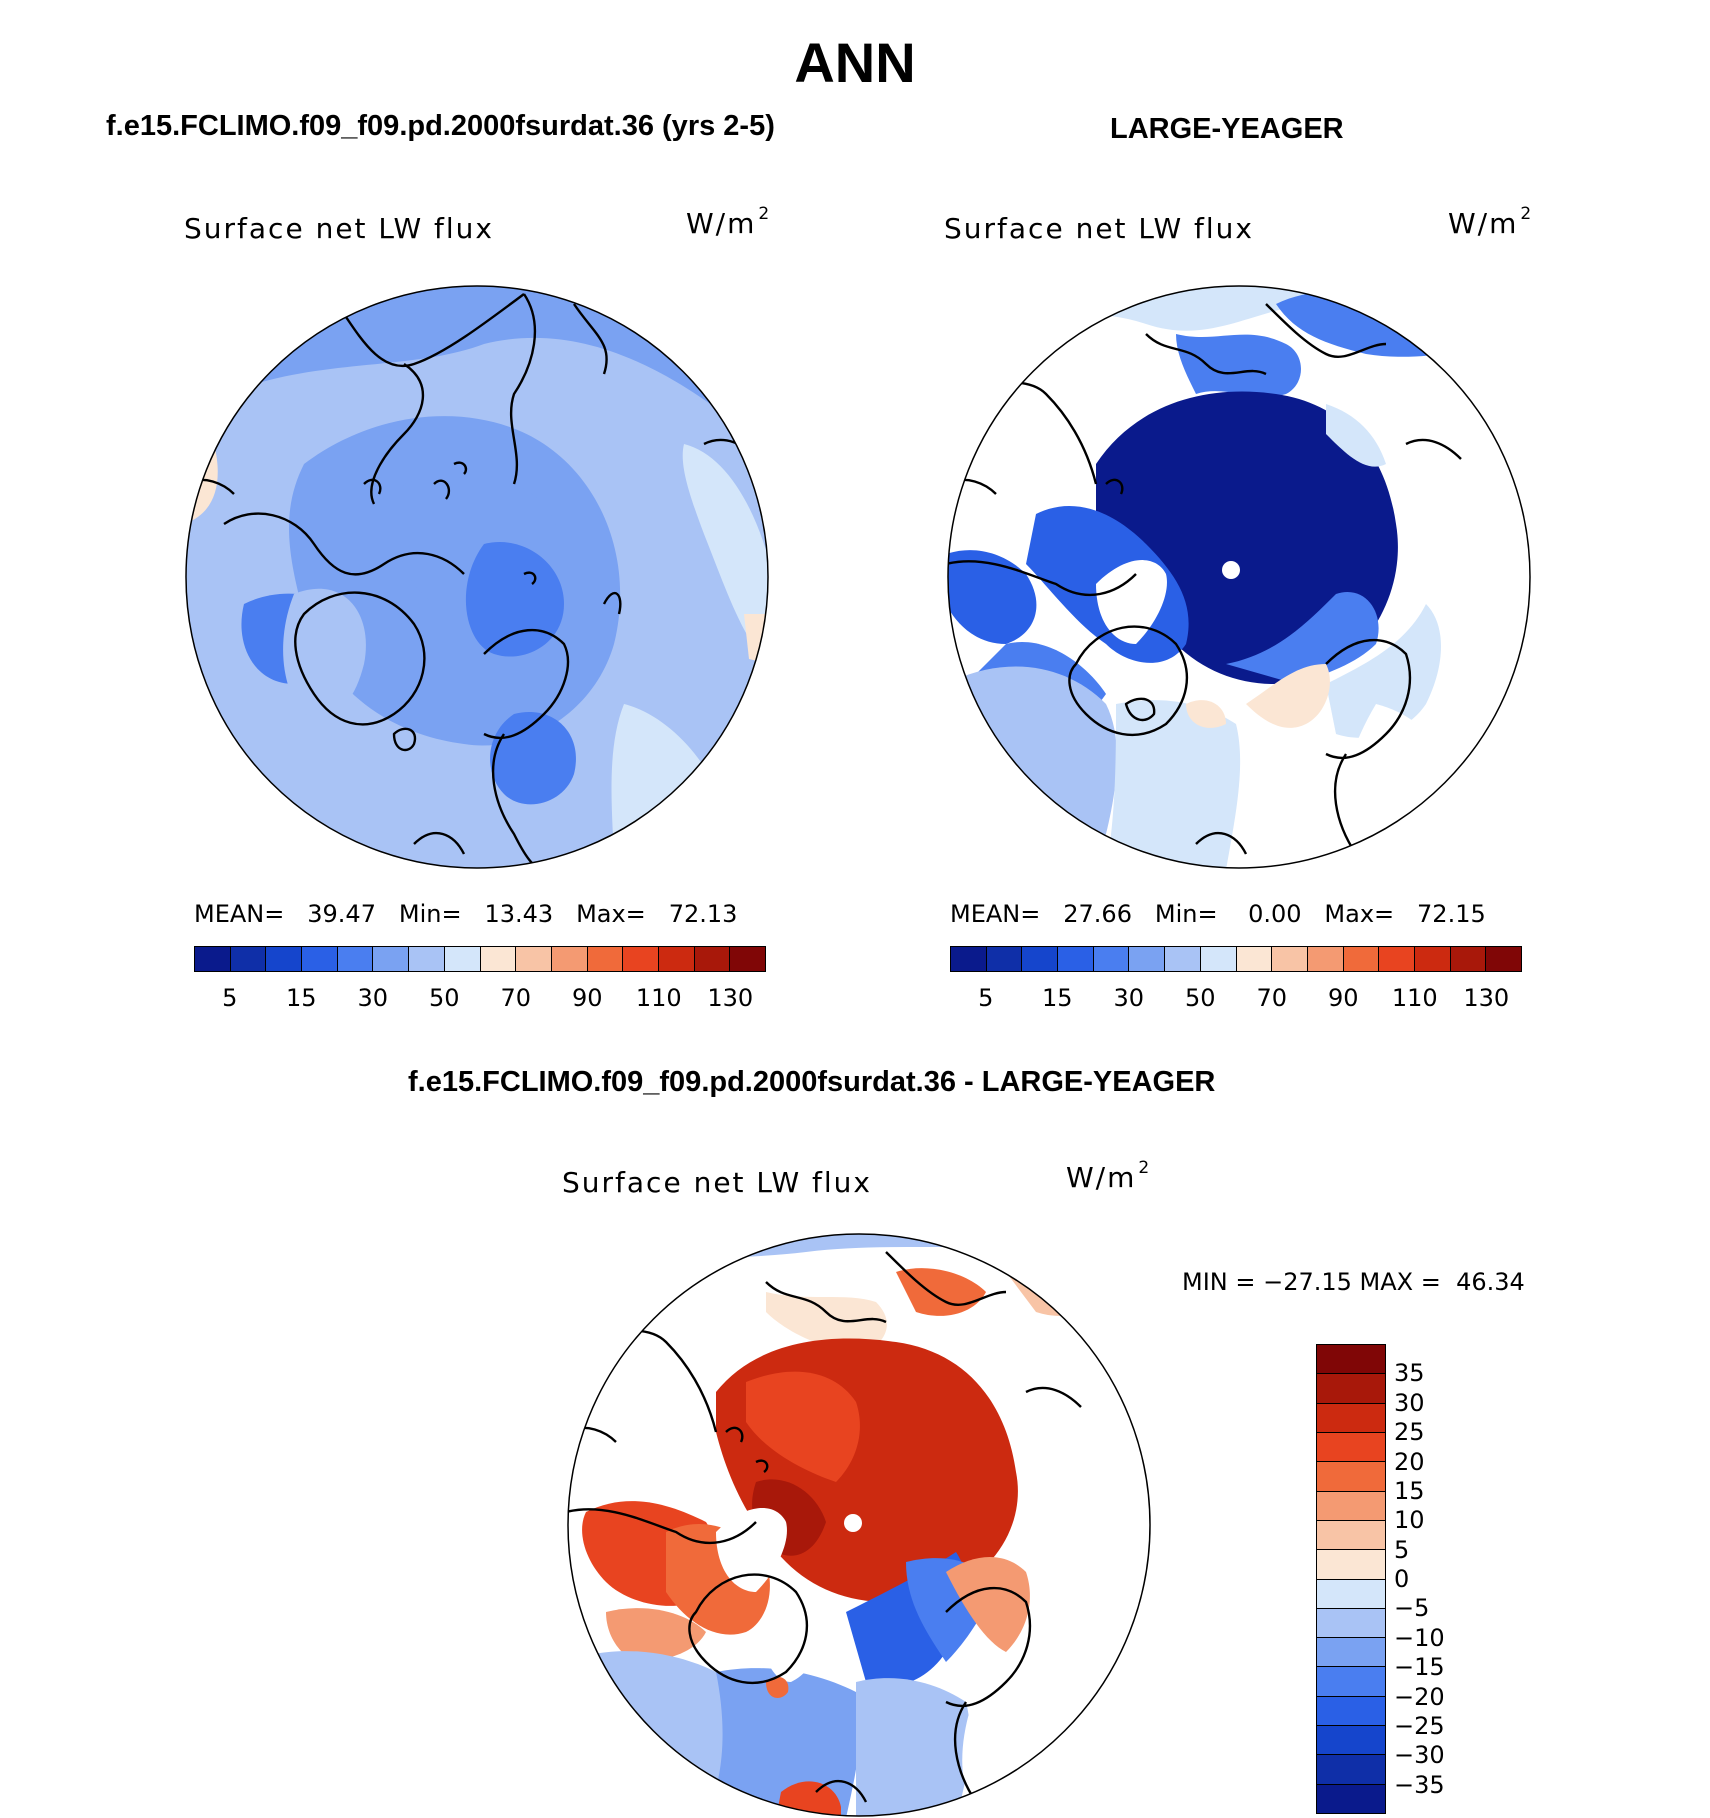 Image resolution: width=1710 pixels, height=1818 pixels. What do you see at coordinates (1412, 1608) in the screenshot?
I see `panel3-colorbar-tick-label: −5` at bounding box center [1412, 1608].